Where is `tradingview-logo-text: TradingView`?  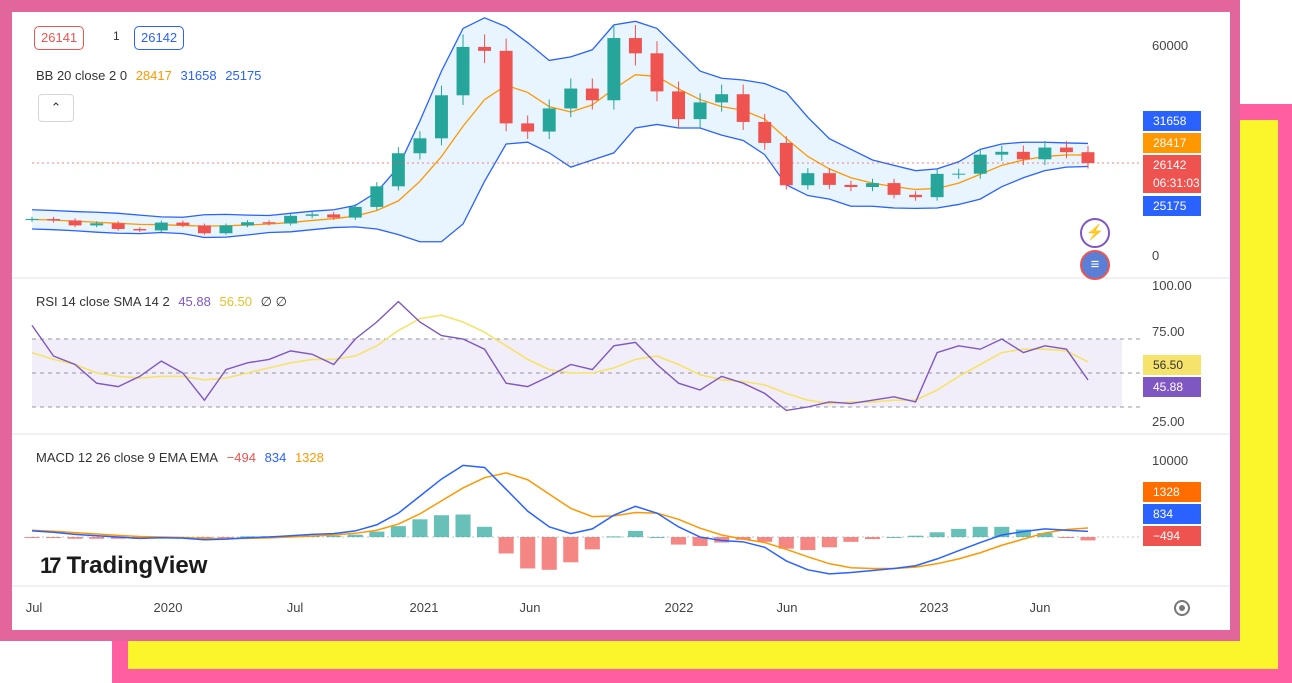 tradingview-logo-text: TradingView is located at coordinates (137, 565).